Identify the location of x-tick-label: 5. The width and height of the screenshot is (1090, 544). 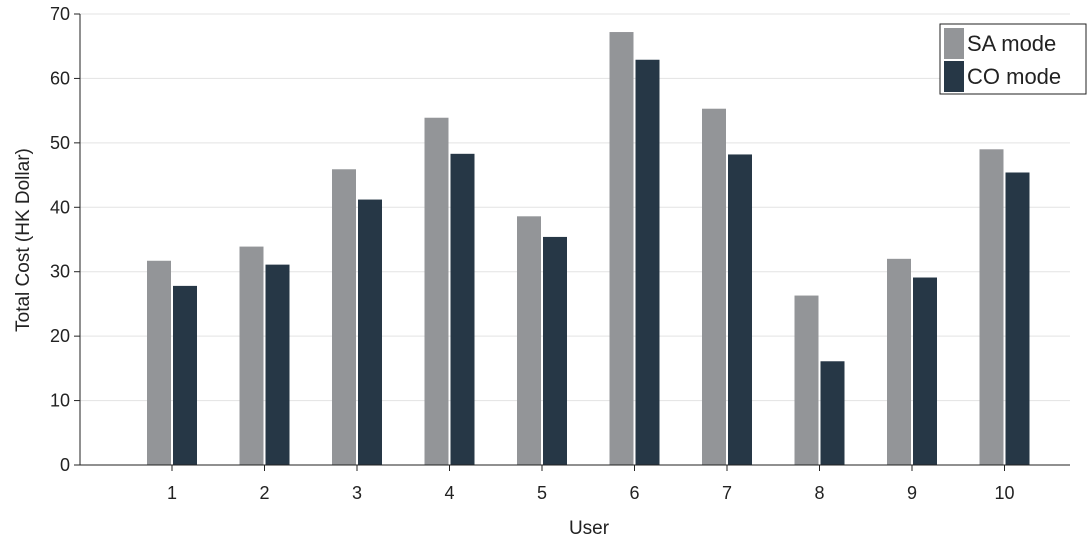
(542, 493).